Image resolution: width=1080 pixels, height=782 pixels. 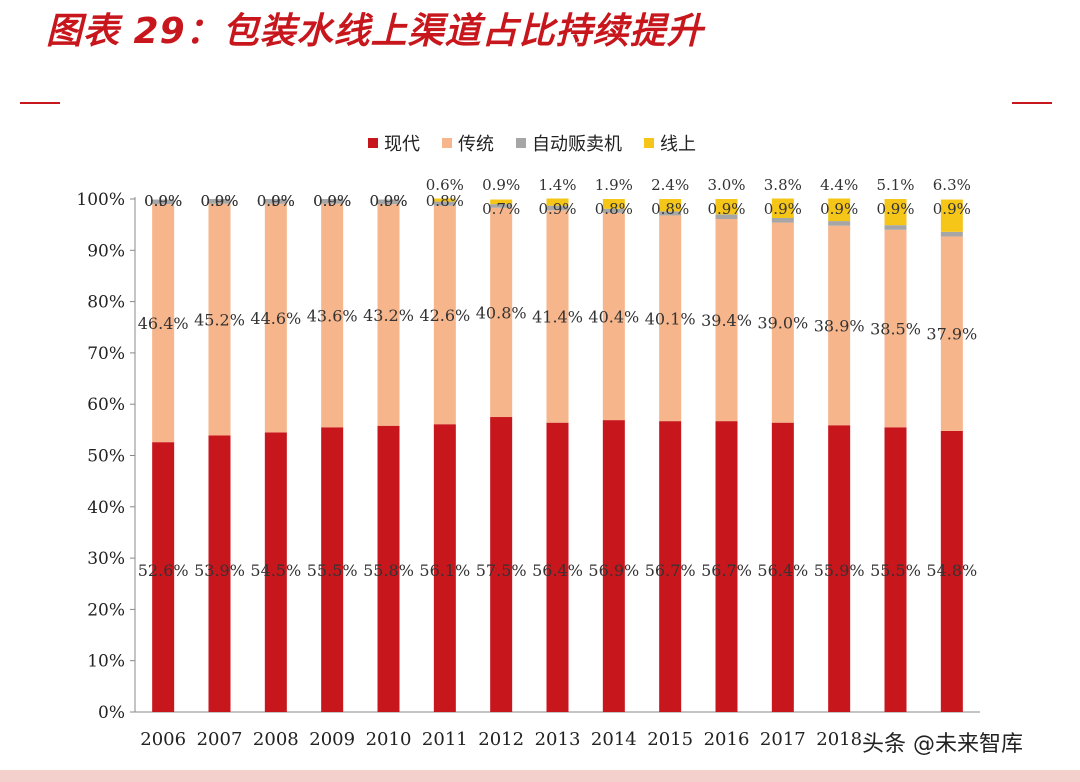 What do you see at coordinates (106, 457) in the screenshot?
I see `y-tick-label: 50%` at bounding box center [106, 457].